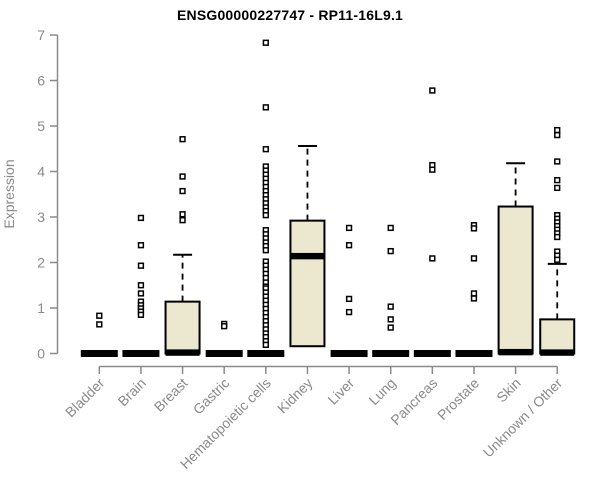 The width and height of the screenshot is (600, 500). Describe the element at coordinates (41, 263) in the screenshot. I see `y-tick-label: 2` at that location.